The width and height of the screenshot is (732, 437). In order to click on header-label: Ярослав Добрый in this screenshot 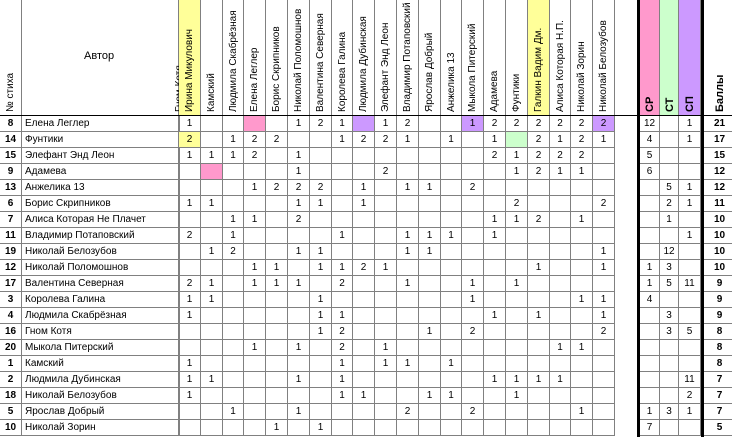, I will do `click(429, 72)`.